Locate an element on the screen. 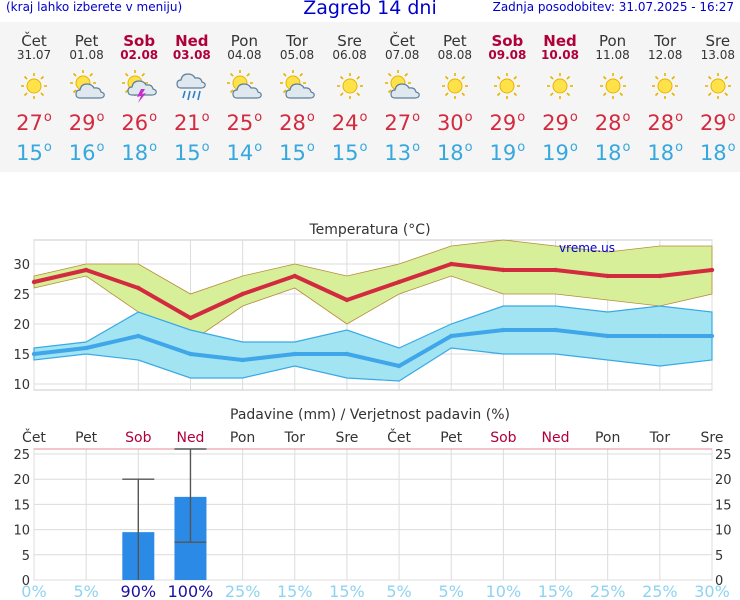  min-temp-value: 19 is located at coordinates (503, 153).